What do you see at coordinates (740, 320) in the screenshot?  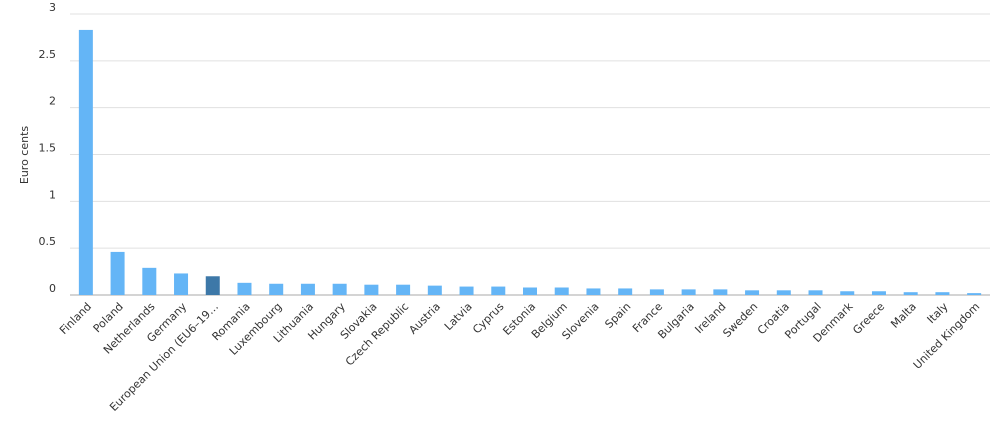 I see `x-tick-label: Sweden` at bounding box center [740, 320].